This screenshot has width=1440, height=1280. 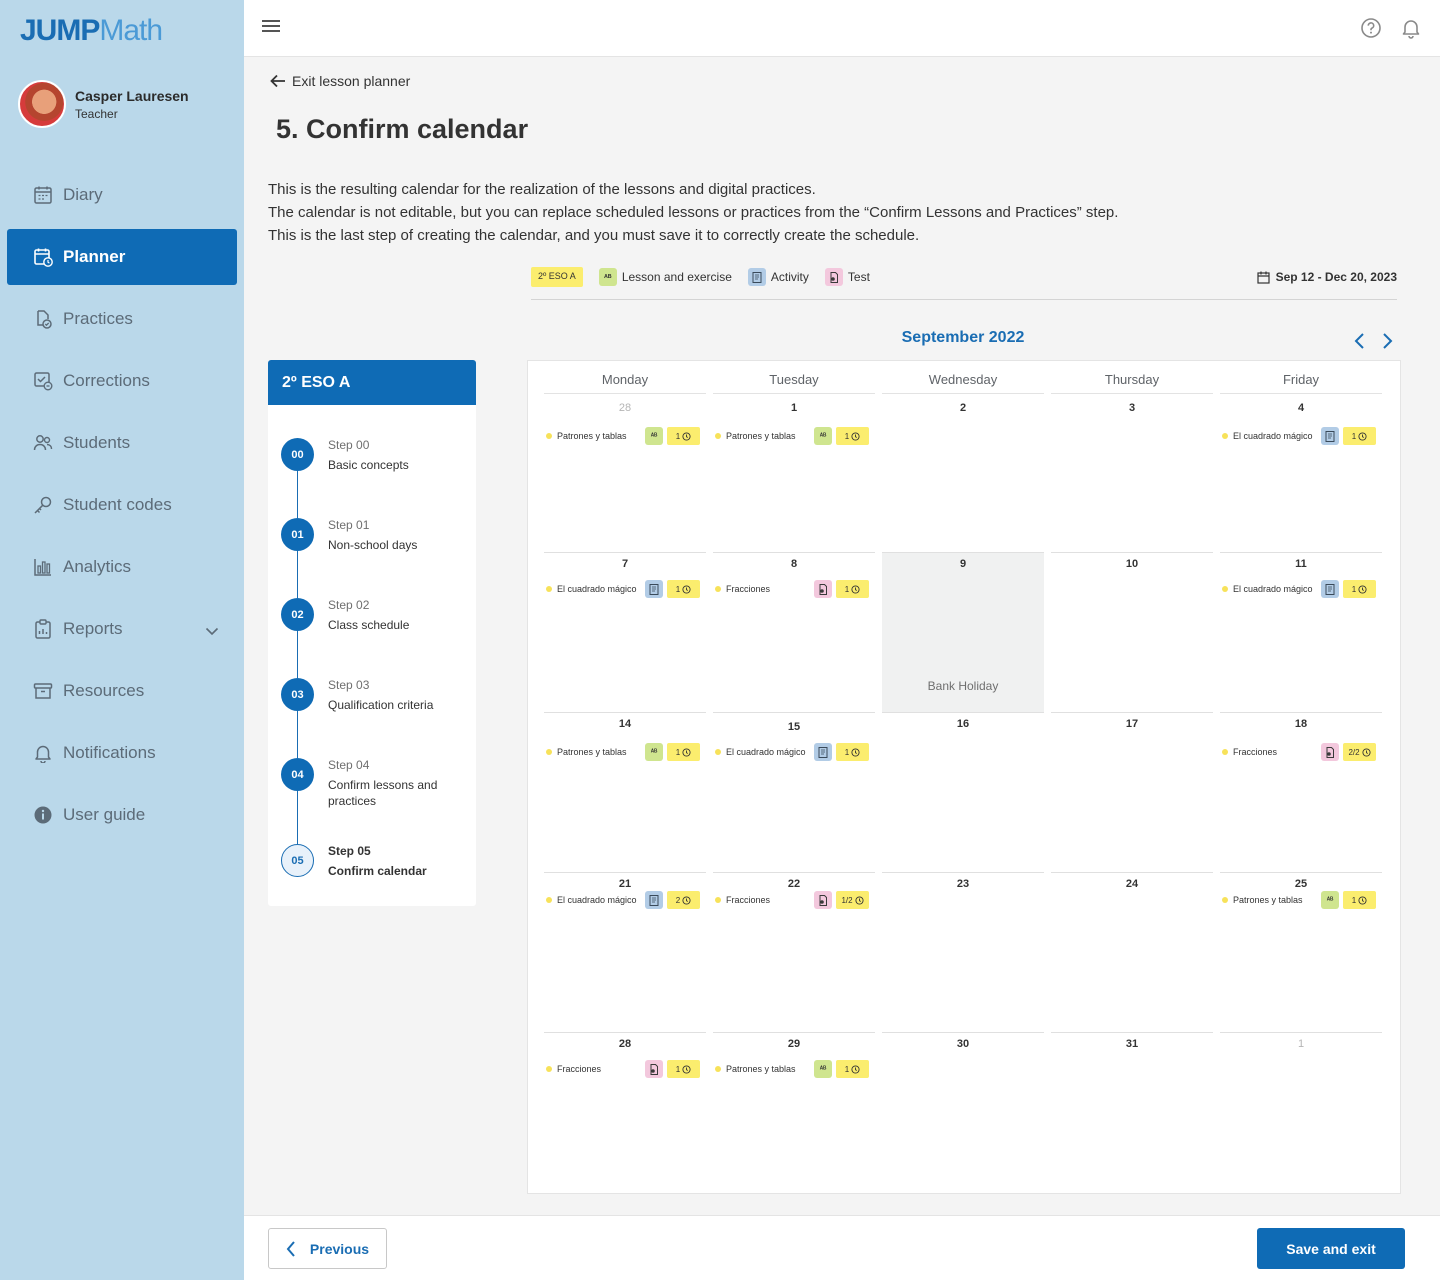 I want to click on scheduled-event: El cuadrado mágico, so click(x=591, y=900).